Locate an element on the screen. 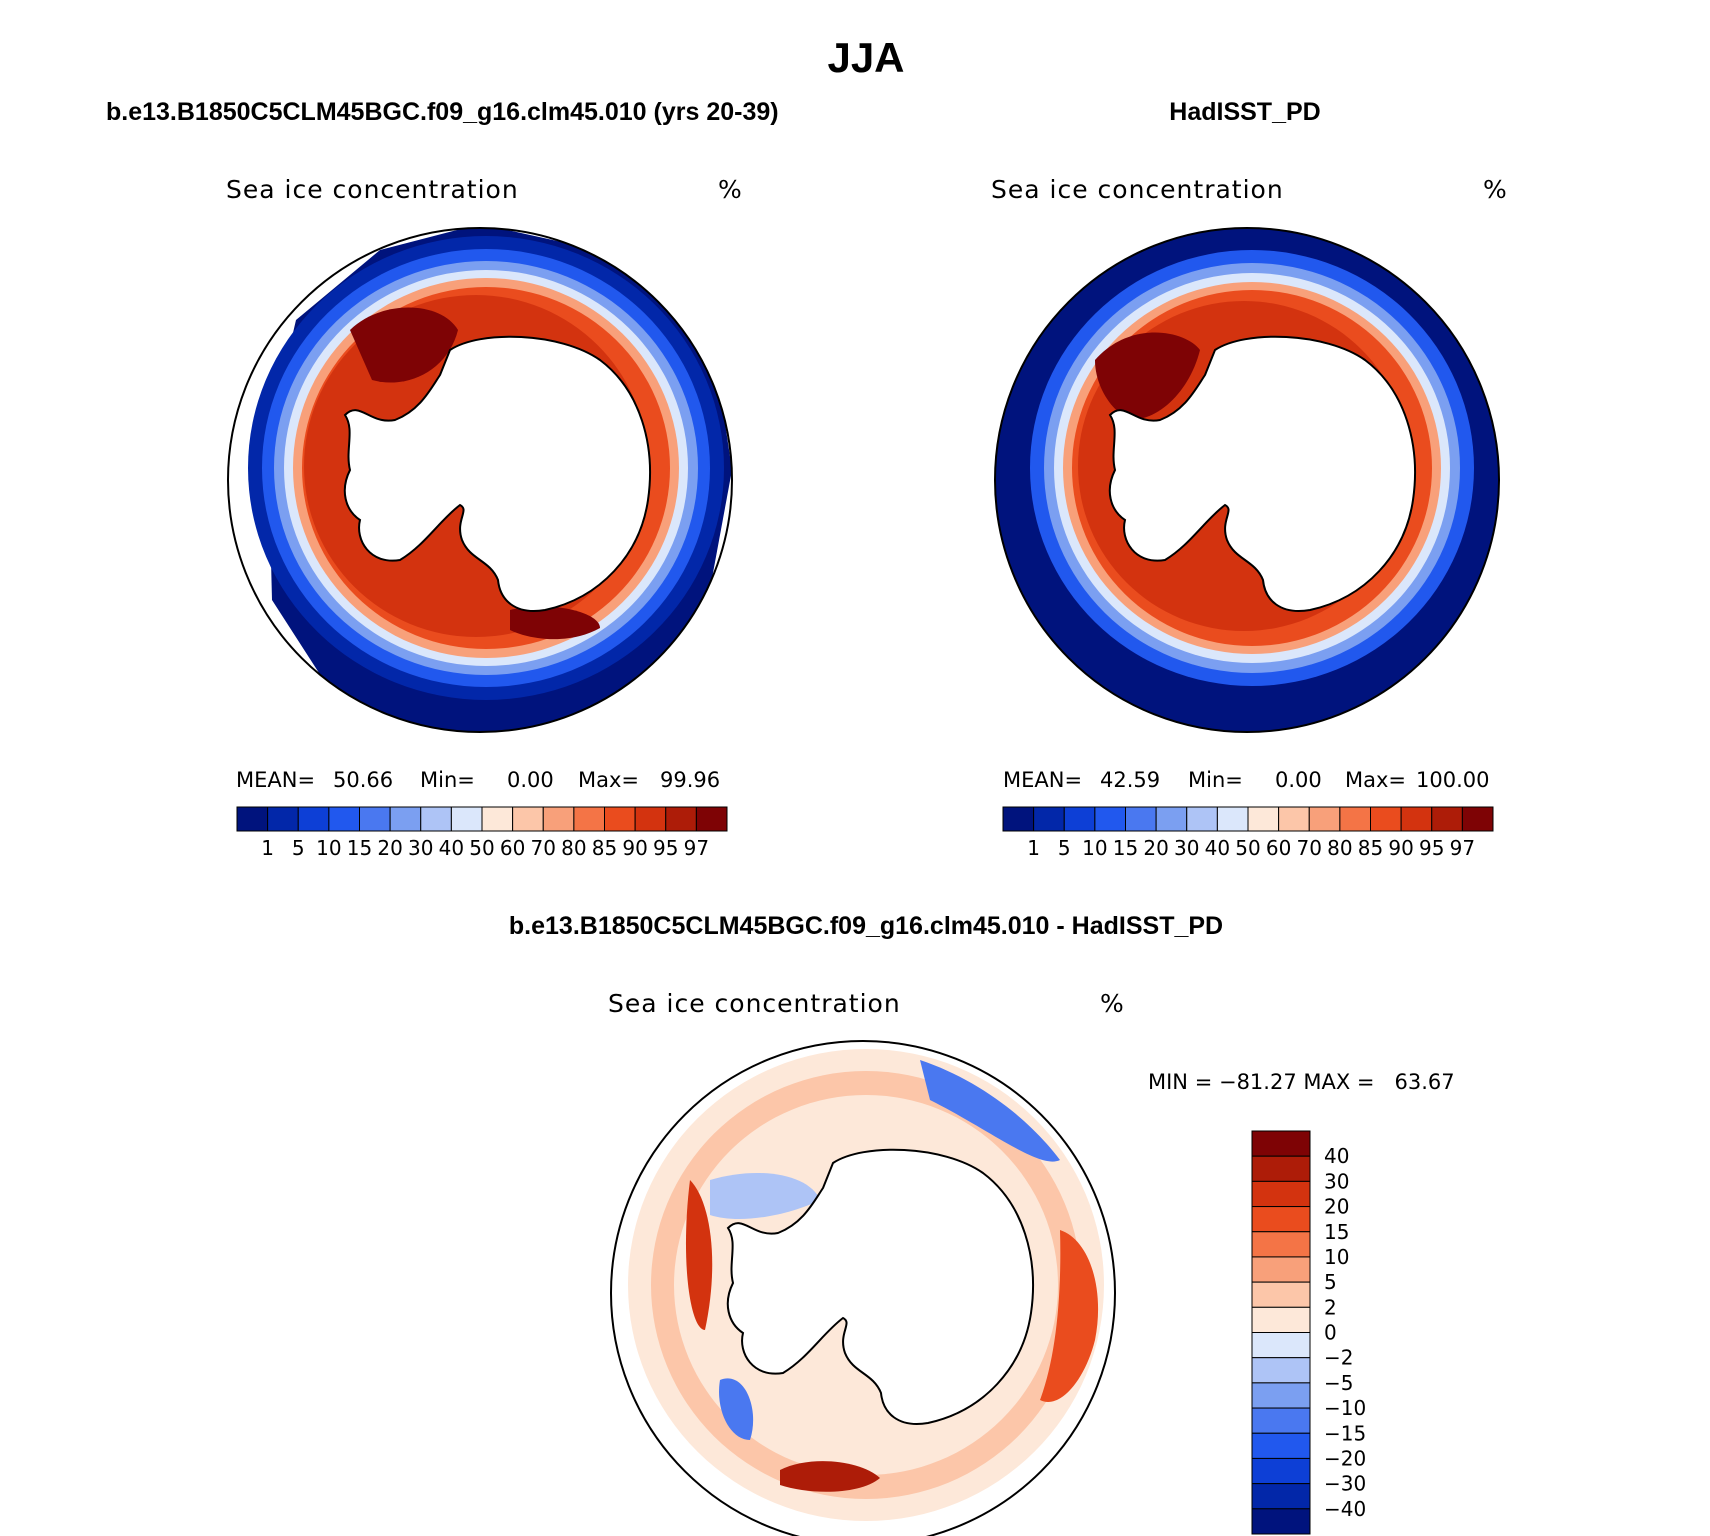  panel-a-colorbar-tick-label: 30 is located at coordinates (420, 848).